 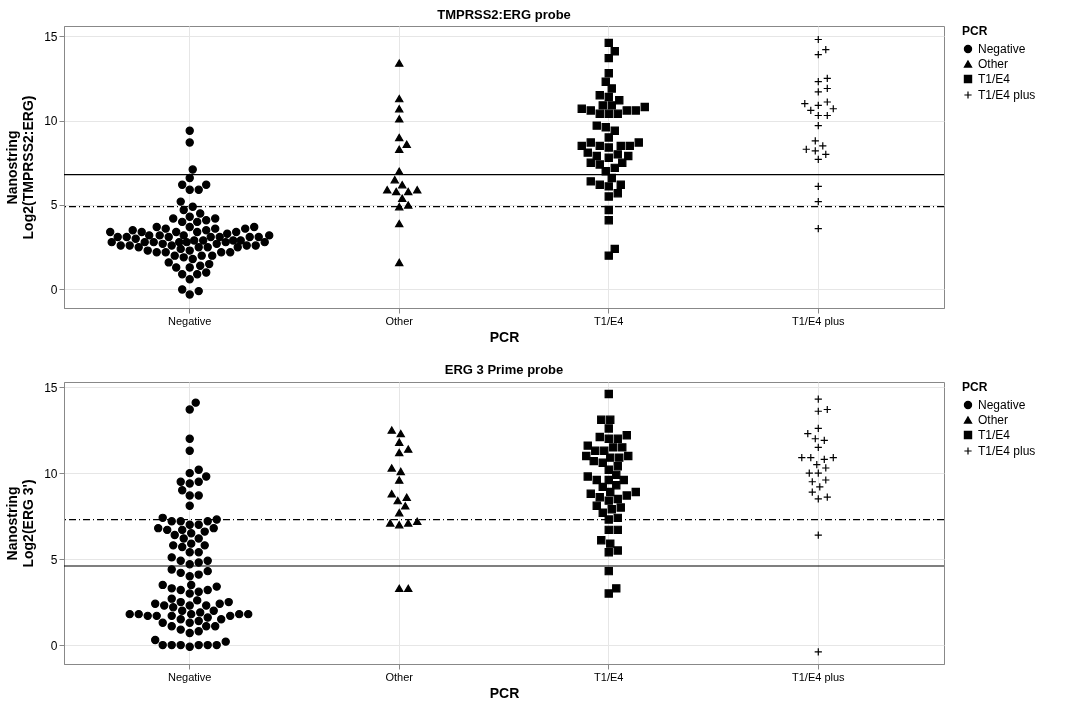 What do you see at coordinates (504, 14) in the screenshot?
I see `chart-title: TMPRSS2:ERG probe` at bounding box center [504, 14].